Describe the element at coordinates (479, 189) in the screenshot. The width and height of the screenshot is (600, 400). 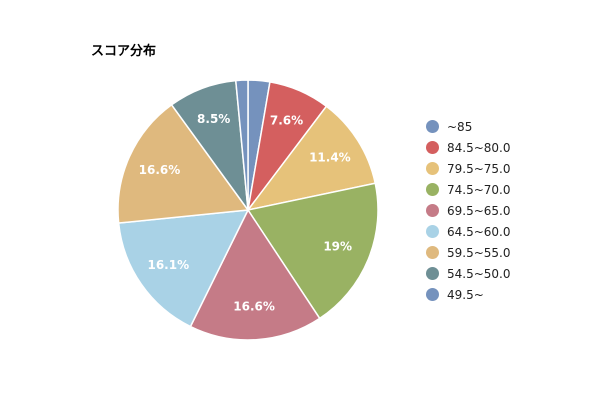
I see `legend-label: 74.5~70.0` at that location.